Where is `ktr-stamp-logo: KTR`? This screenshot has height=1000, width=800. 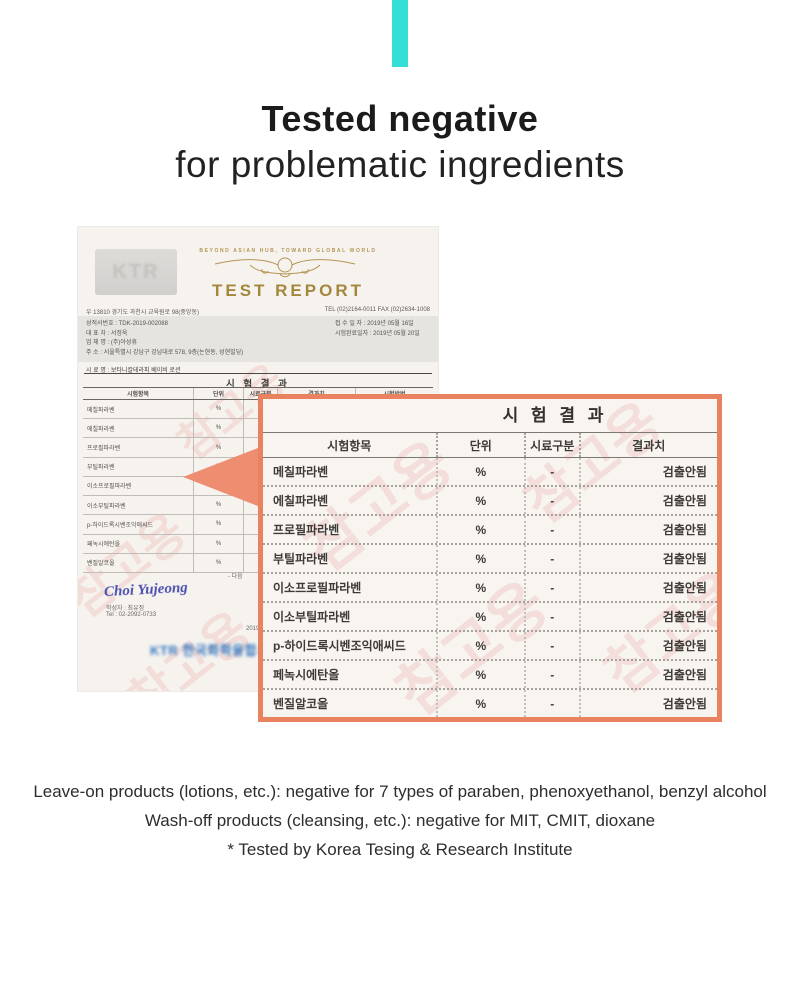
ktr-stamp-logo: KTR is located at coordinates (136, 272).